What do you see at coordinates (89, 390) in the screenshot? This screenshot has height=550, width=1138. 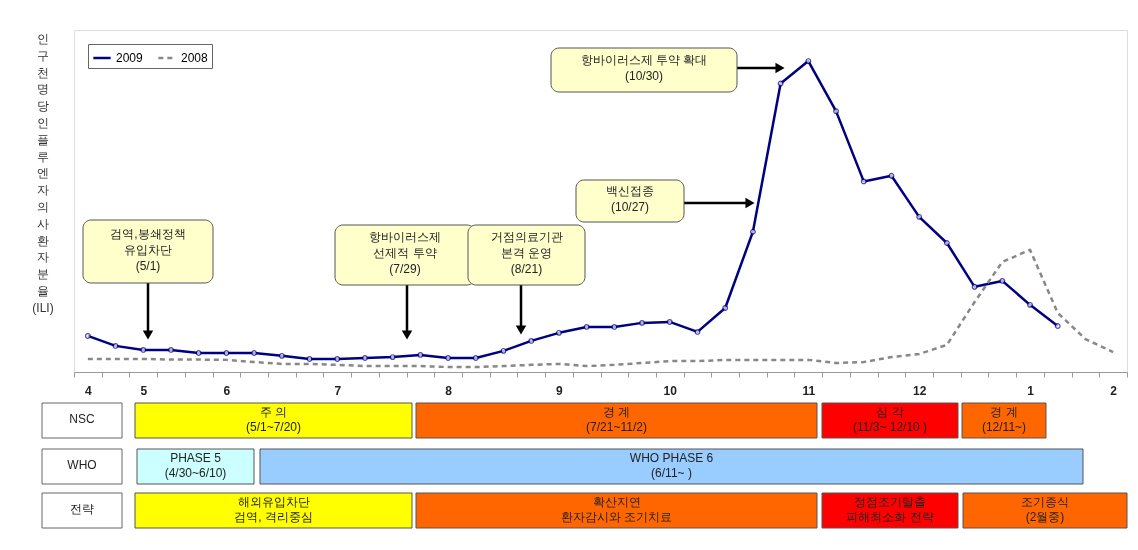 I see `x-tick-label: 4` at bounding box center [89, 390].